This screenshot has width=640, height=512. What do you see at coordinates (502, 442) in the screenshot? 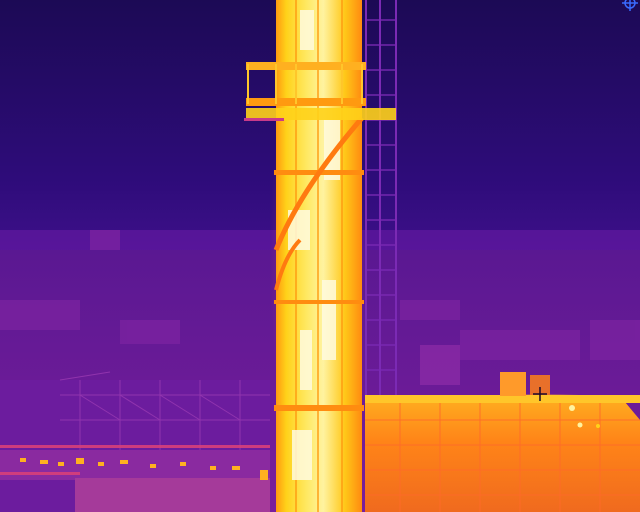
I see `storage-dome` at bounding box center [502, 442].